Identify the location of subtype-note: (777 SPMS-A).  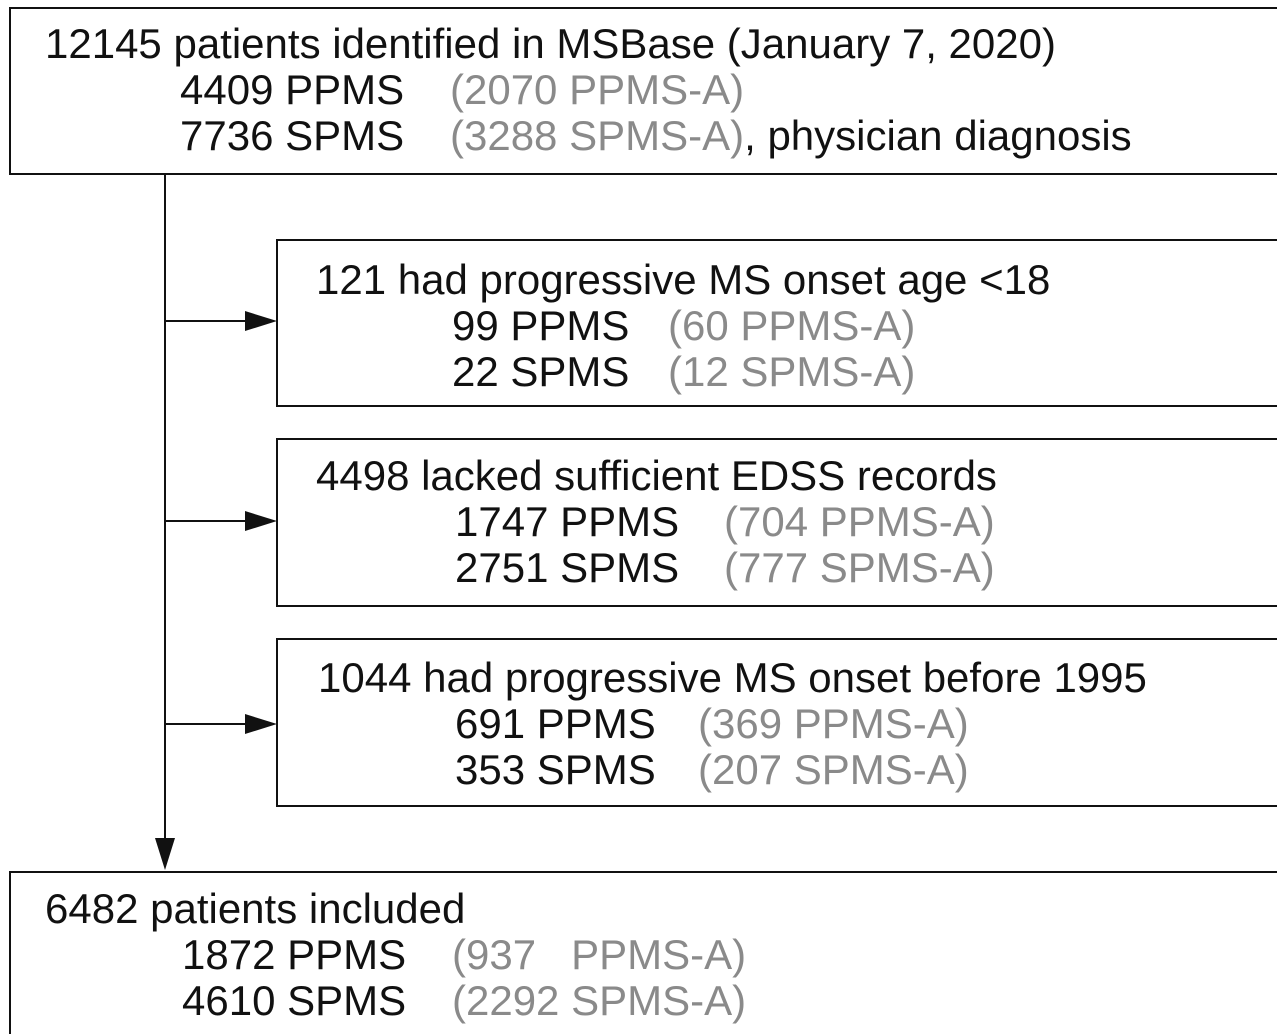
(859, 567).